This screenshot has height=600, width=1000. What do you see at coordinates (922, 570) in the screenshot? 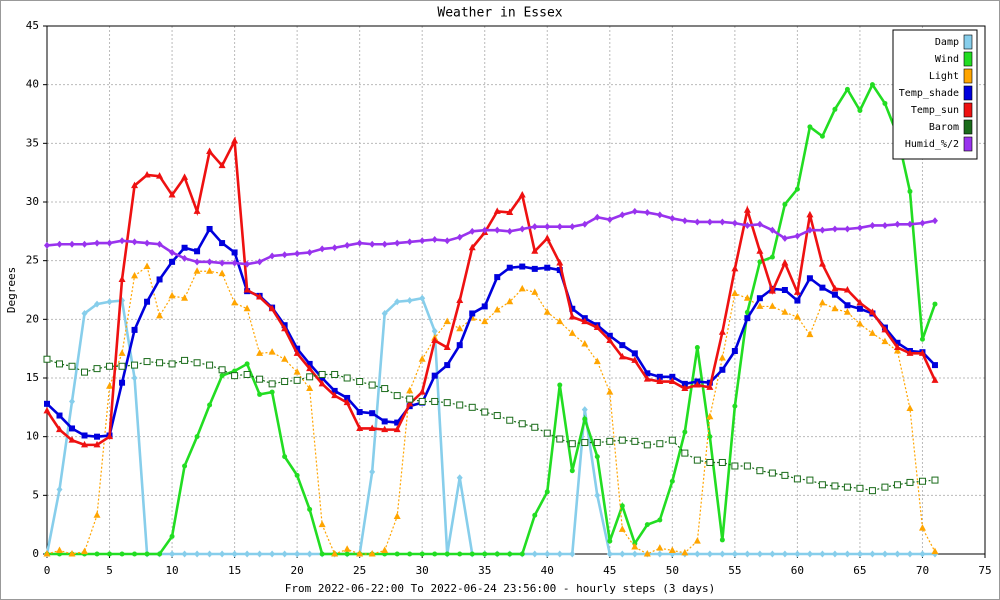
I see `x-tick-label: 70` at bounding box center [922, 570].